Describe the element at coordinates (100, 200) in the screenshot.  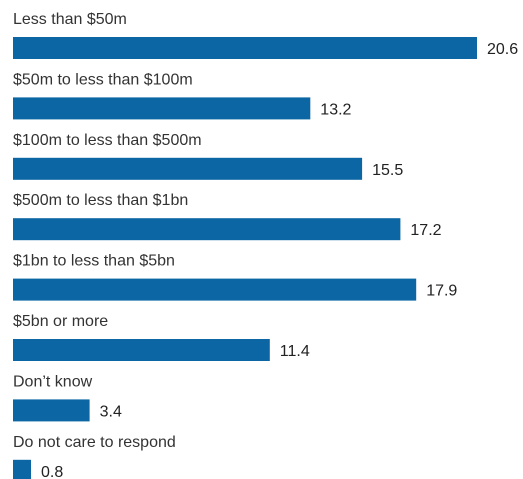
I see `category-label: $500m to less than $1bn` at that location.